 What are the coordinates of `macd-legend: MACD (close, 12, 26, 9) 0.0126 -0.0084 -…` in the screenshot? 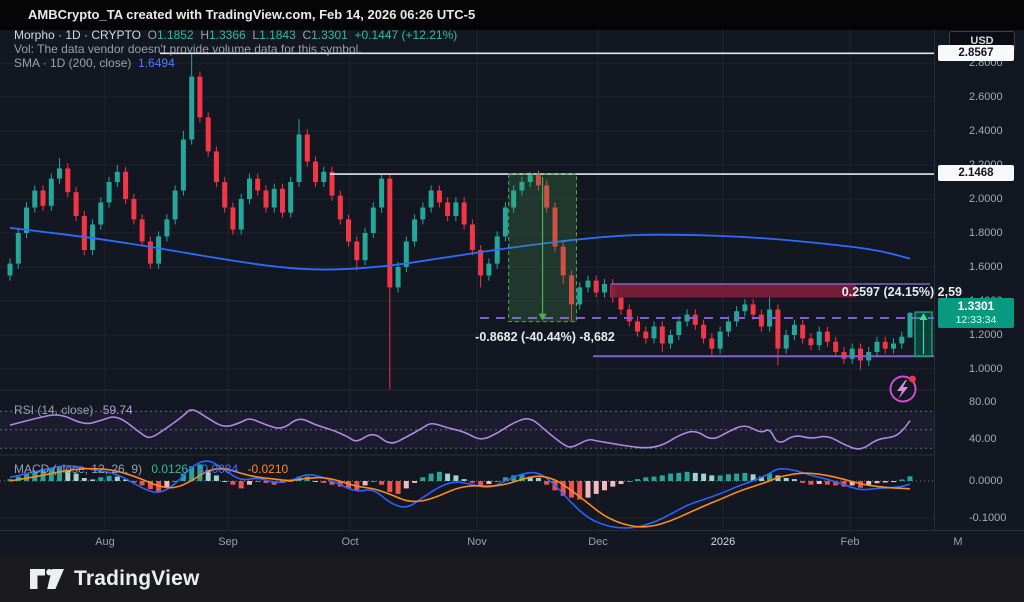 It's located at (151, 469).